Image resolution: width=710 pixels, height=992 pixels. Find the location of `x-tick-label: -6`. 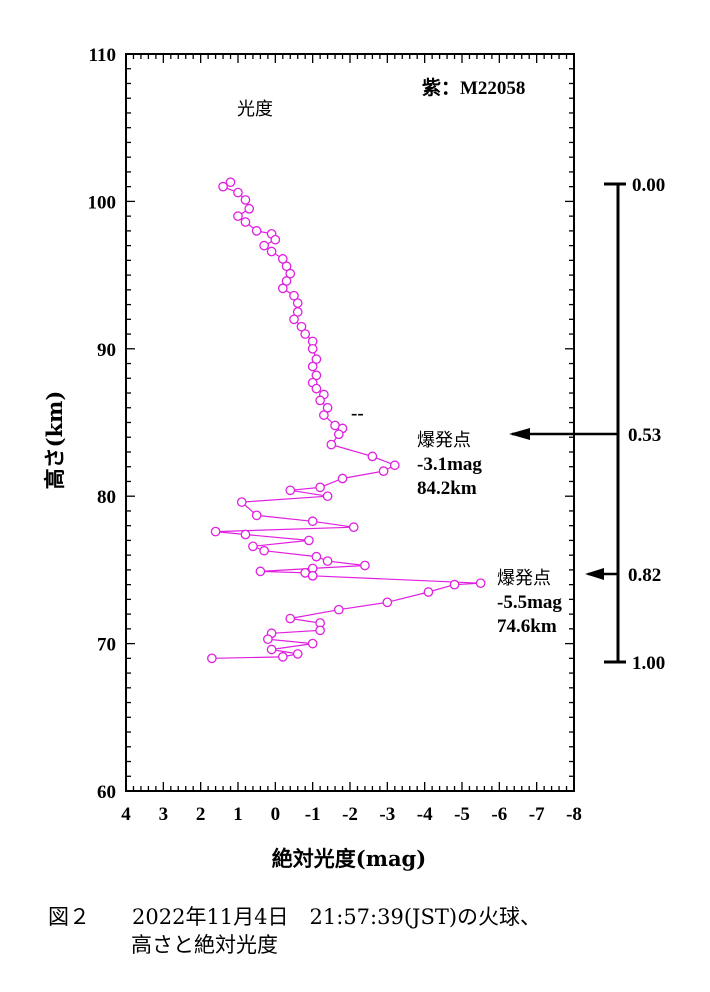

x-tick-label: -6 is located at coordinates (499, 814).